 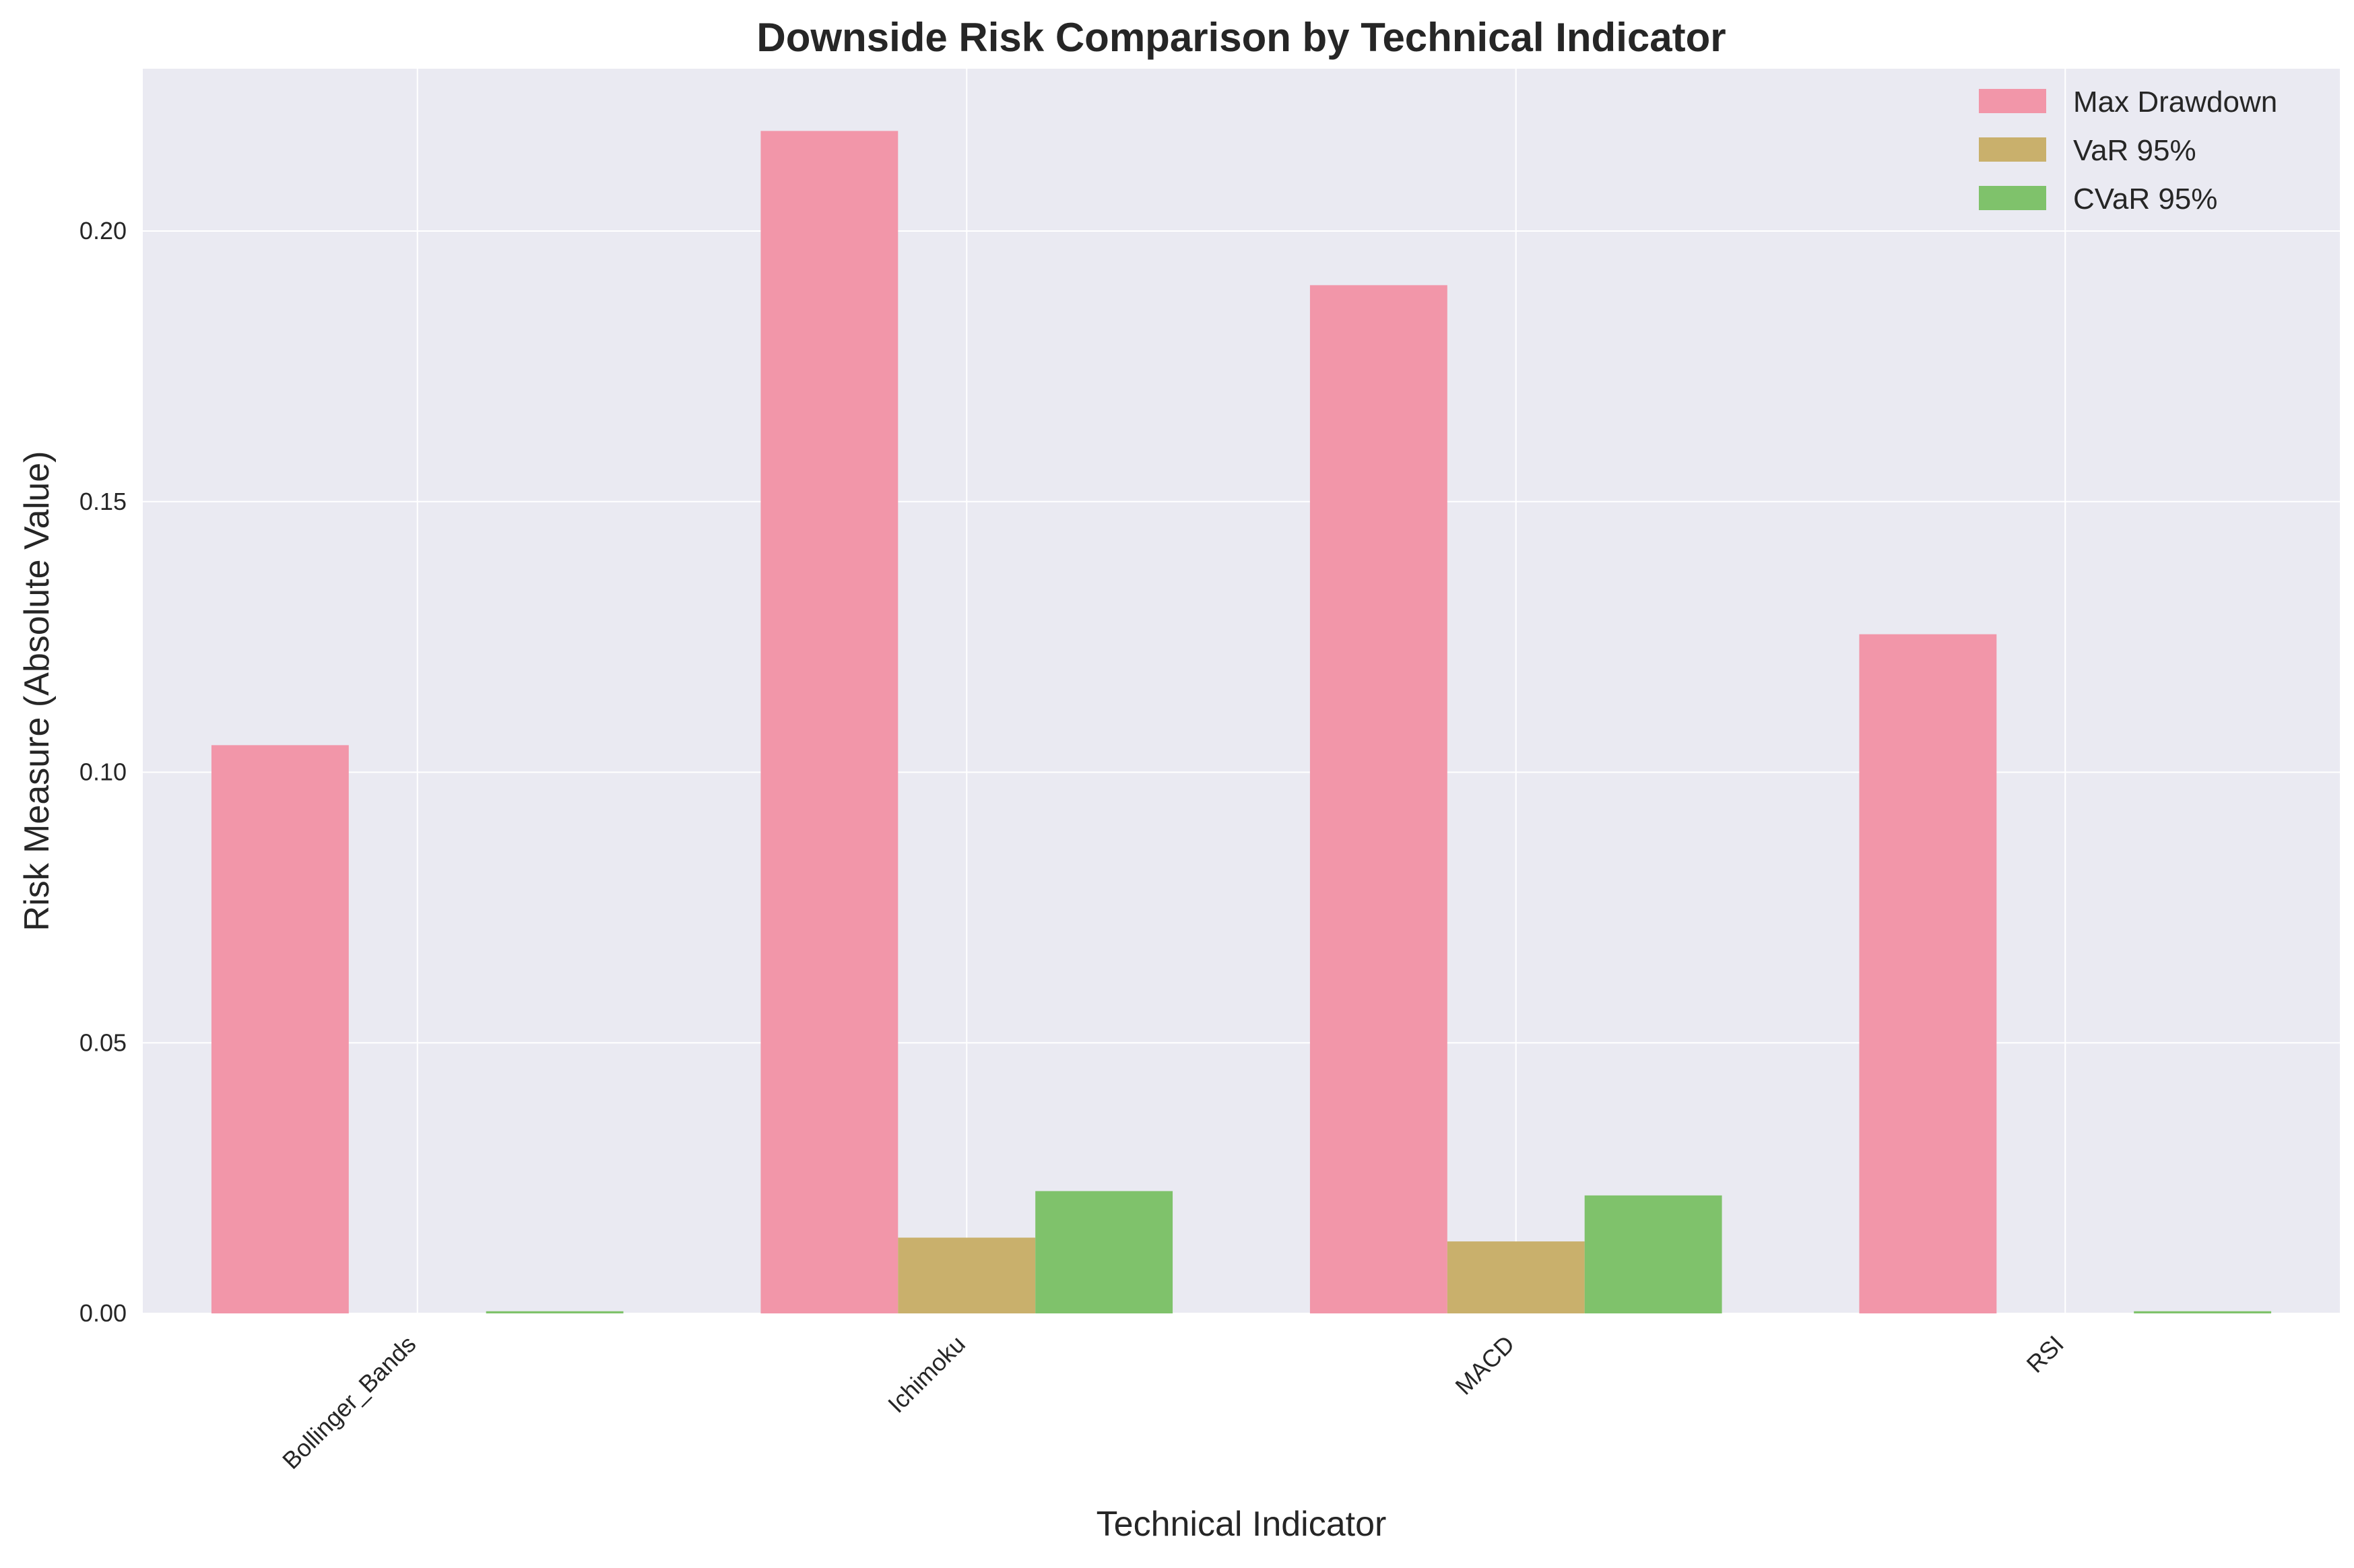 I want to click on x-tick-label: Ichimoku, so click(x=926, y=1374).